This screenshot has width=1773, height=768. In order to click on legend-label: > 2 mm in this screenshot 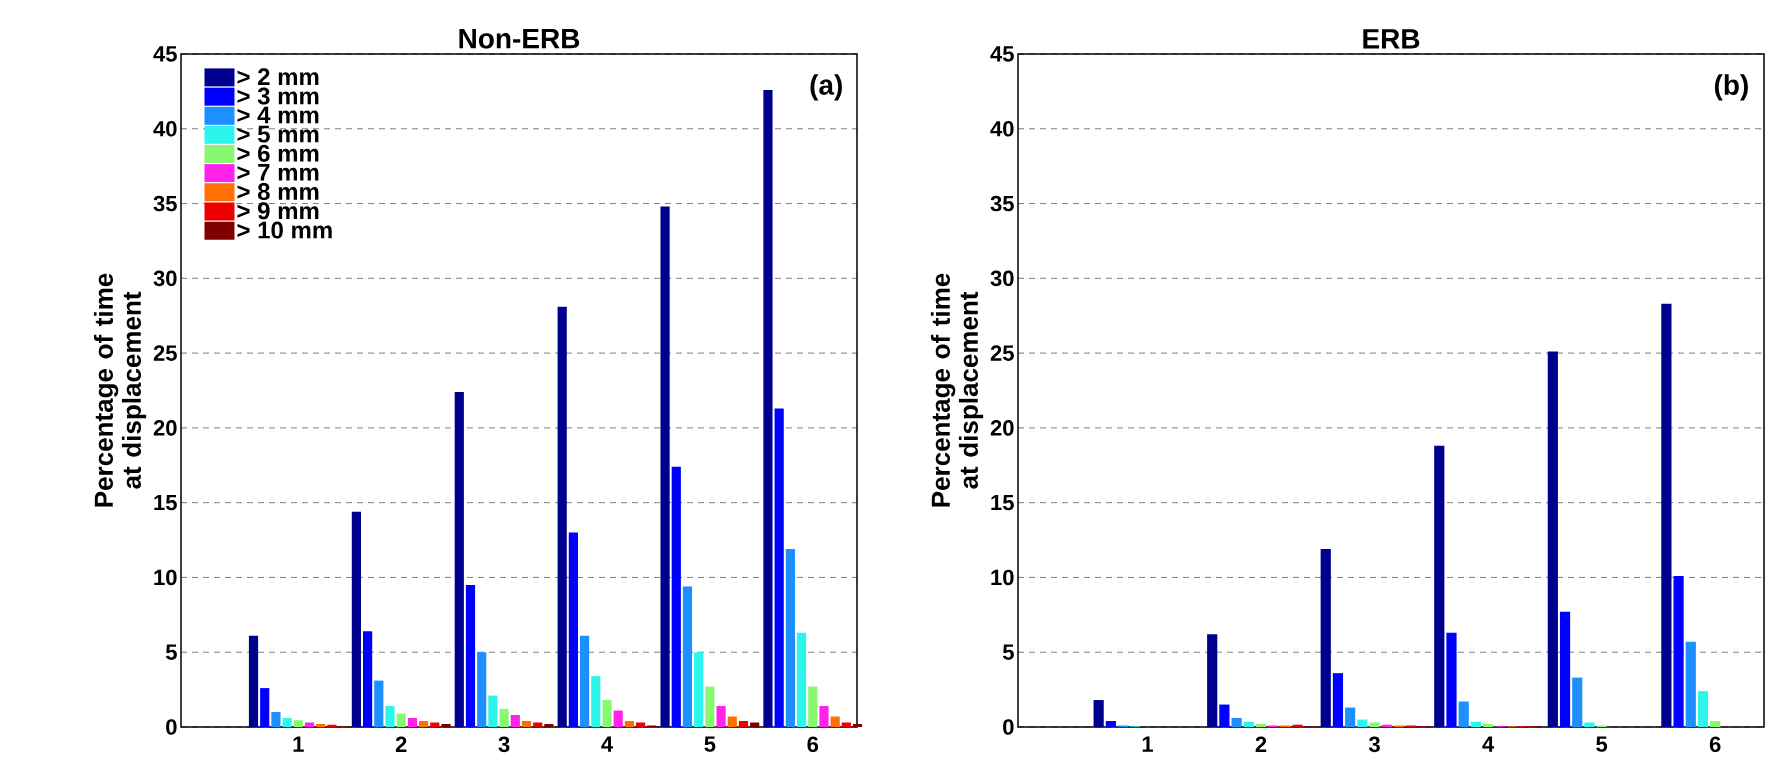, I will do `click(278, 77)`.